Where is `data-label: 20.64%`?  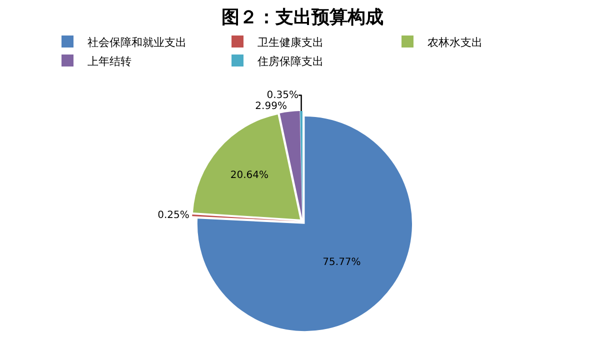
data-label: 20.64% is located at coordinates (249, 176).